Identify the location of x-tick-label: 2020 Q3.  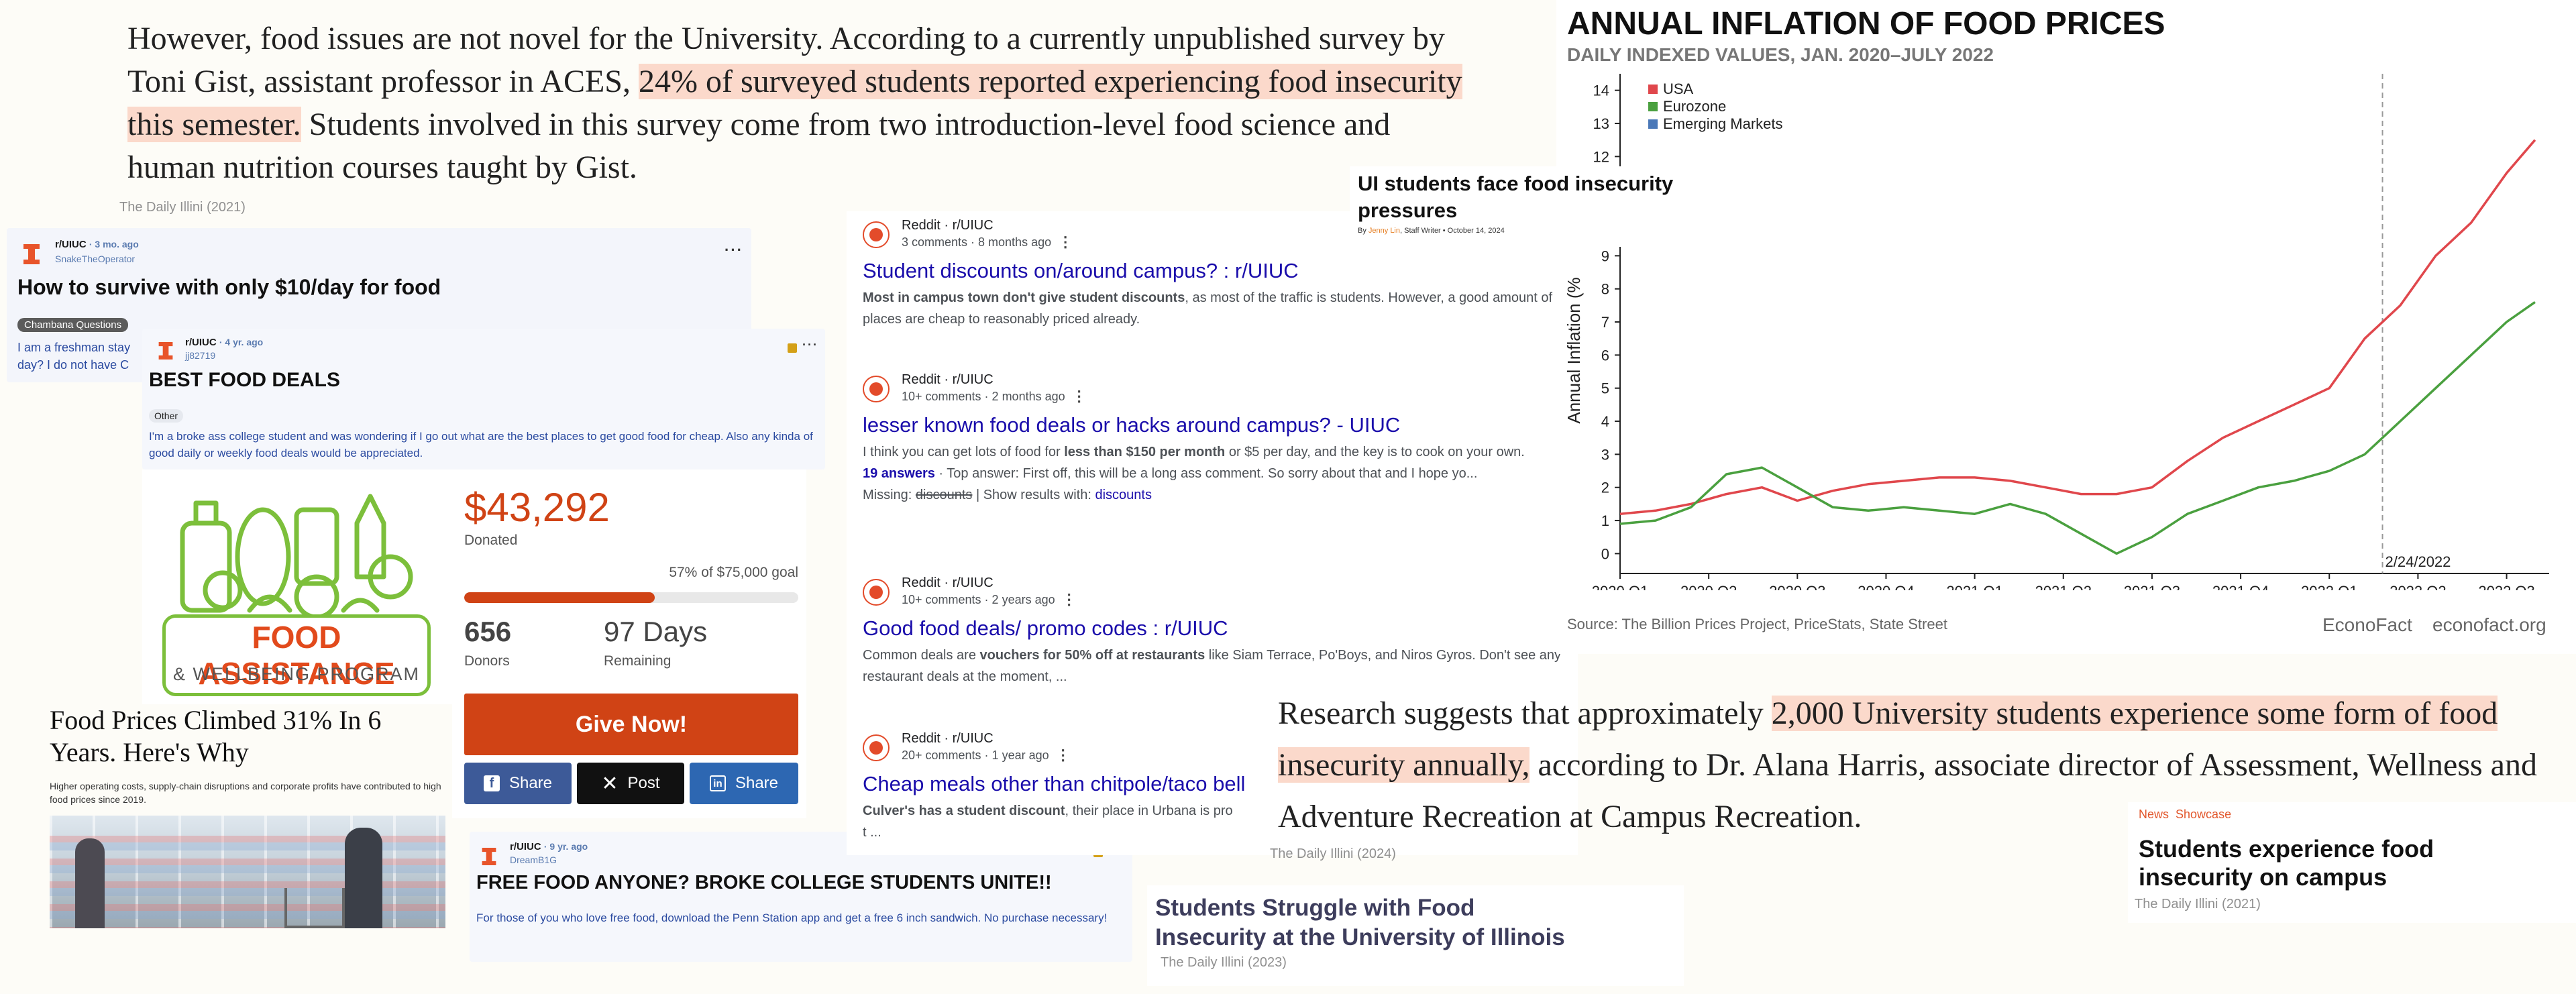
(1797, 587).